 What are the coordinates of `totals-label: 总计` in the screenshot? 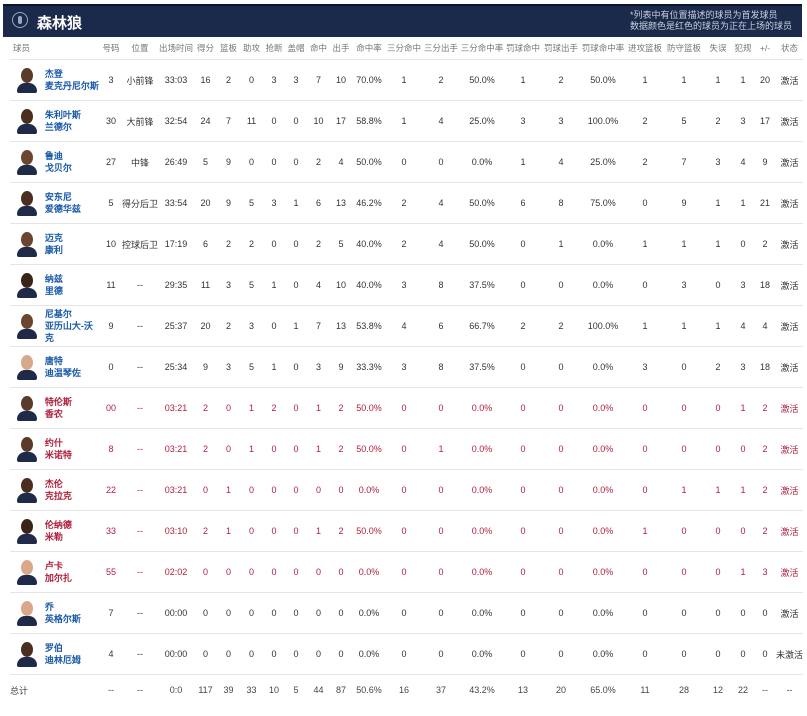 It's located at (55, 689).